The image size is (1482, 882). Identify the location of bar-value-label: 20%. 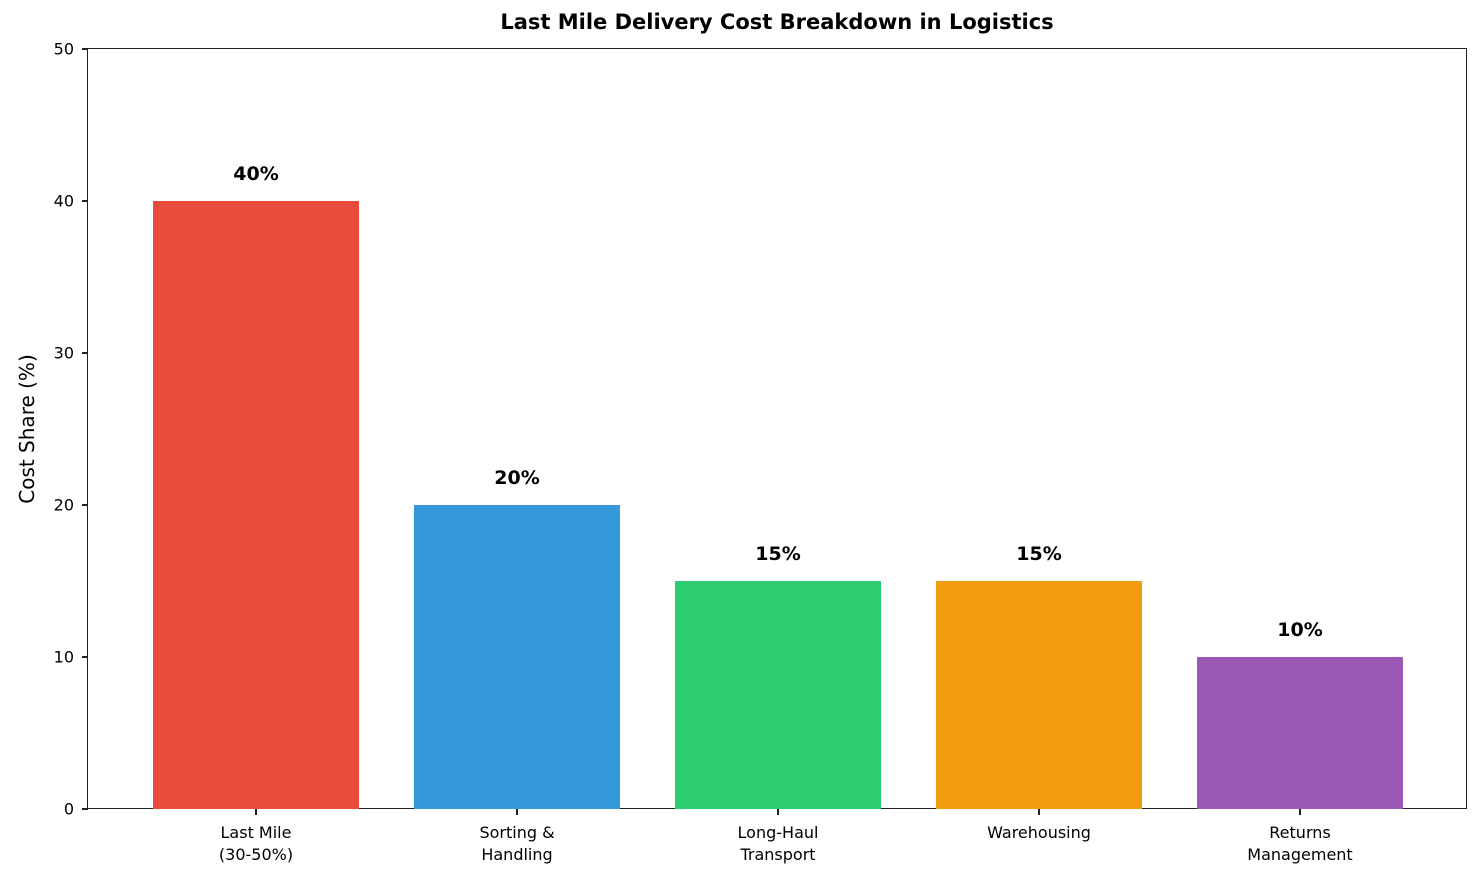
(517, 478).